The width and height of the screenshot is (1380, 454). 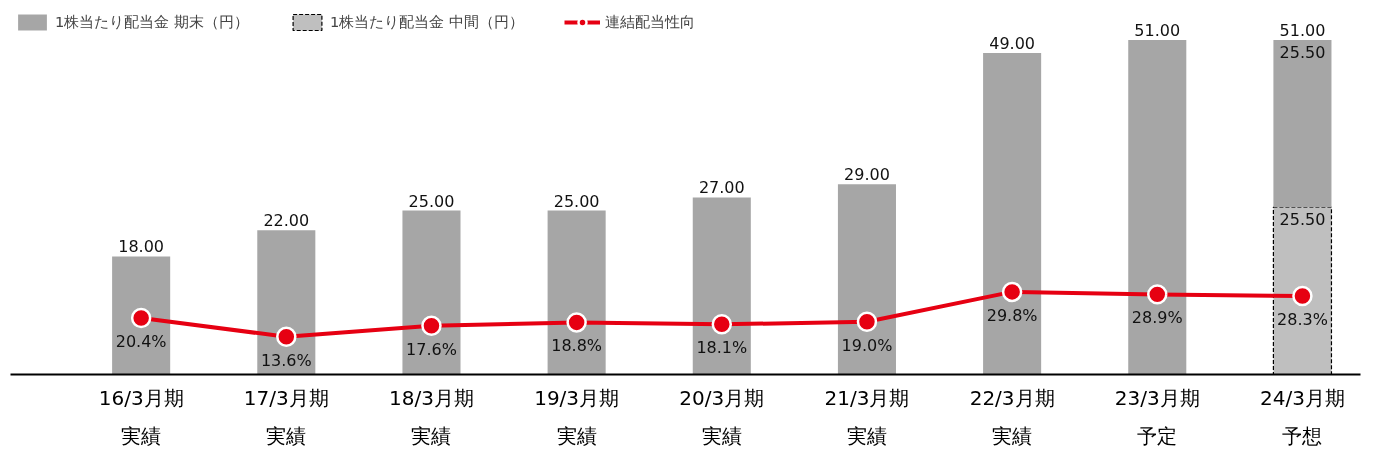 I want to click on data-label: 18.00, so click(x=141, y=247).